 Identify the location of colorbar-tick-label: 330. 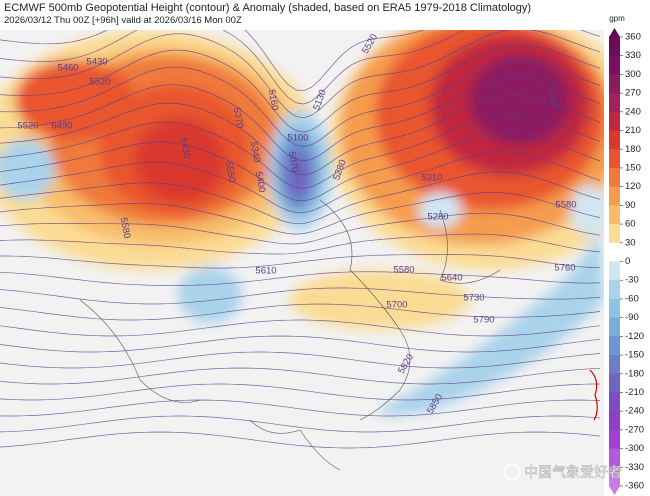
(633, 55).